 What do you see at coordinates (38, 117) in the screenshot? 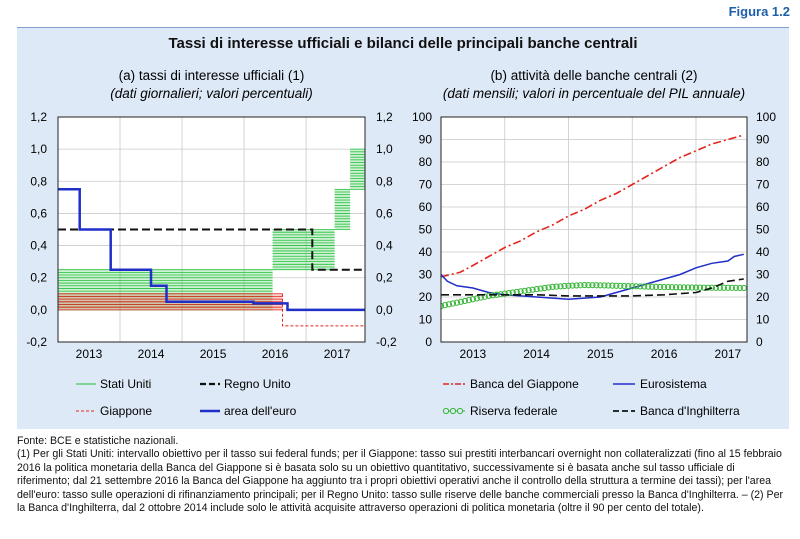
I see `y-tick-label-left: 1,2` at bounding box center [38, 117].